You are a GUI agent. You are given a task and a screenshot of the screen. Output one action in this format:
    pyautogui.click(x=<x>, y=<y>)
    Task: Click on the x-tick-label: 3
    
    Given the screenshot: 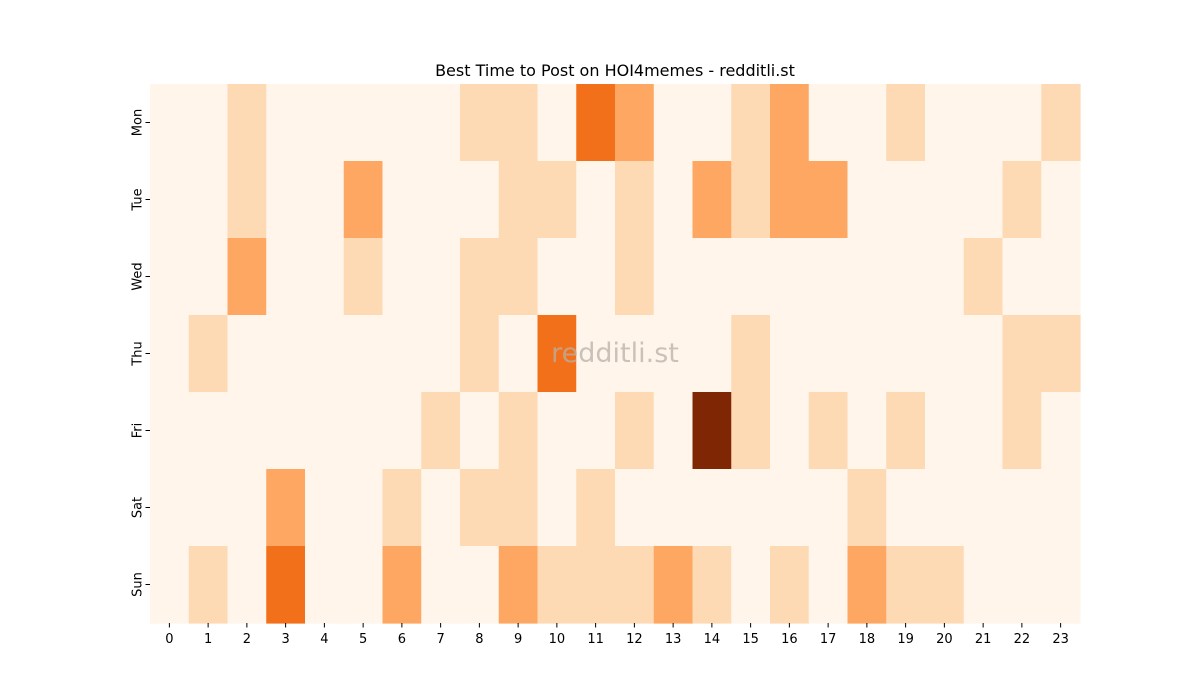 What is the action you would take?
    pyautogui.click(x=285, y=639)
    